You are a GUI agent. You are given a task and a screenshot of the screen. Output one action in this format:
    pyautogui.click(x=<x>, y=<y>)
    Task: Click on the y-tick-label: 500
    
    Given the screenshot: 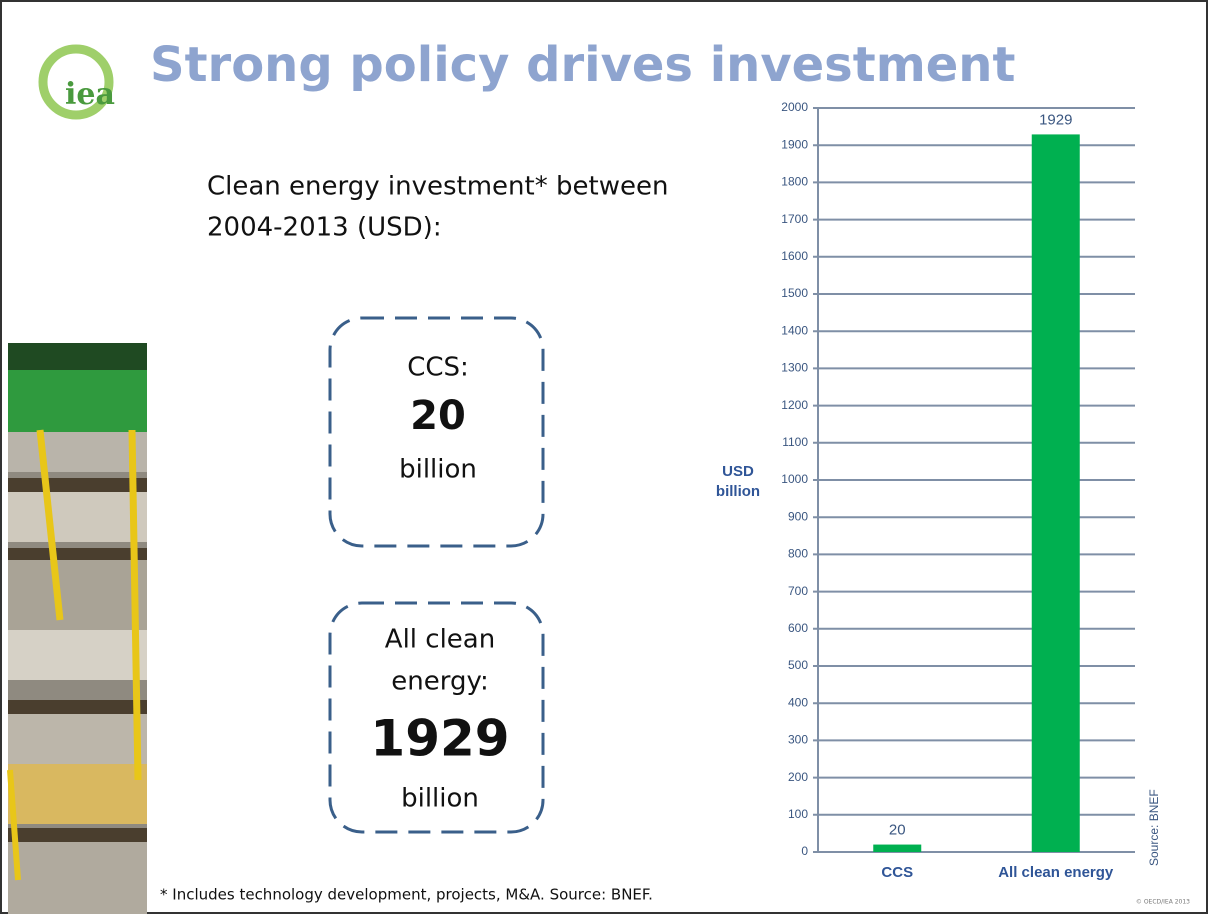 What is the action you would take?
    pyautogui.click(x=798, y=665)
    